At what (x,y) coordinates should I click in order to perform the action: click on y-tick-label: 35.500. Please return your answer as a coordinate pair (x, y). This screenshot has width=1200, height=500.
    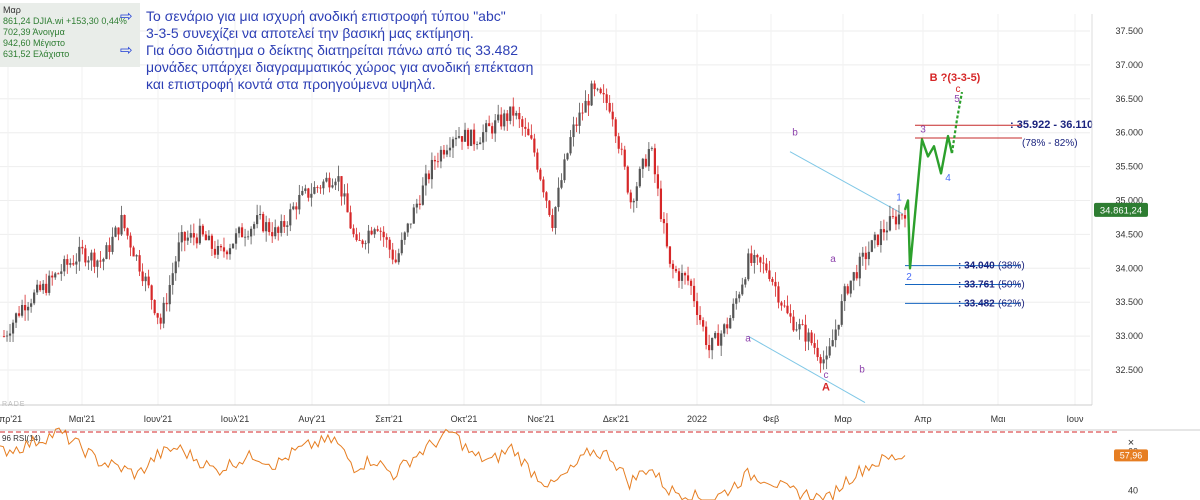
    Looking at the image, I should click on (1129, 167).